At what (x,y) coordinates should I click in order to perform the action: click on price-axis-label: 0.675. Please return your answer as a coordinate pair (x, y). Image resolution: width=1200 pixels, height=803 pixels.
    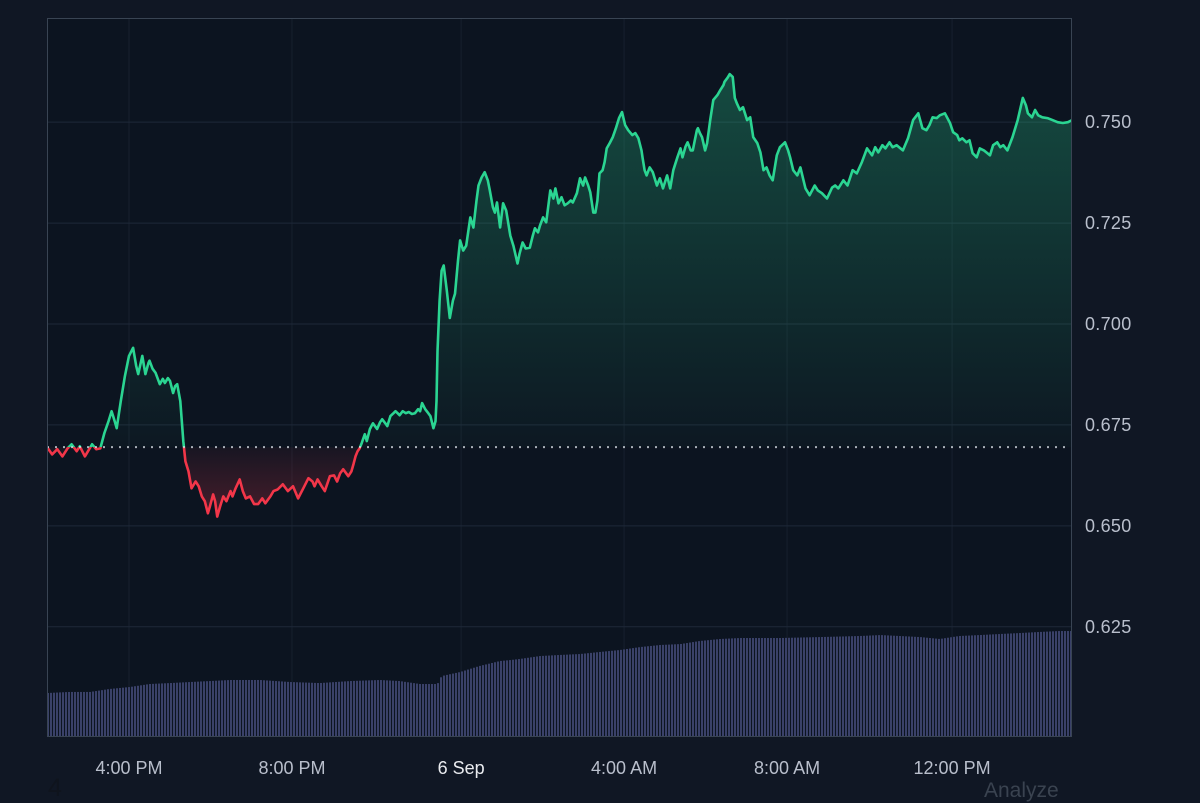
    Looking at the image, I should click on (1108, 424).